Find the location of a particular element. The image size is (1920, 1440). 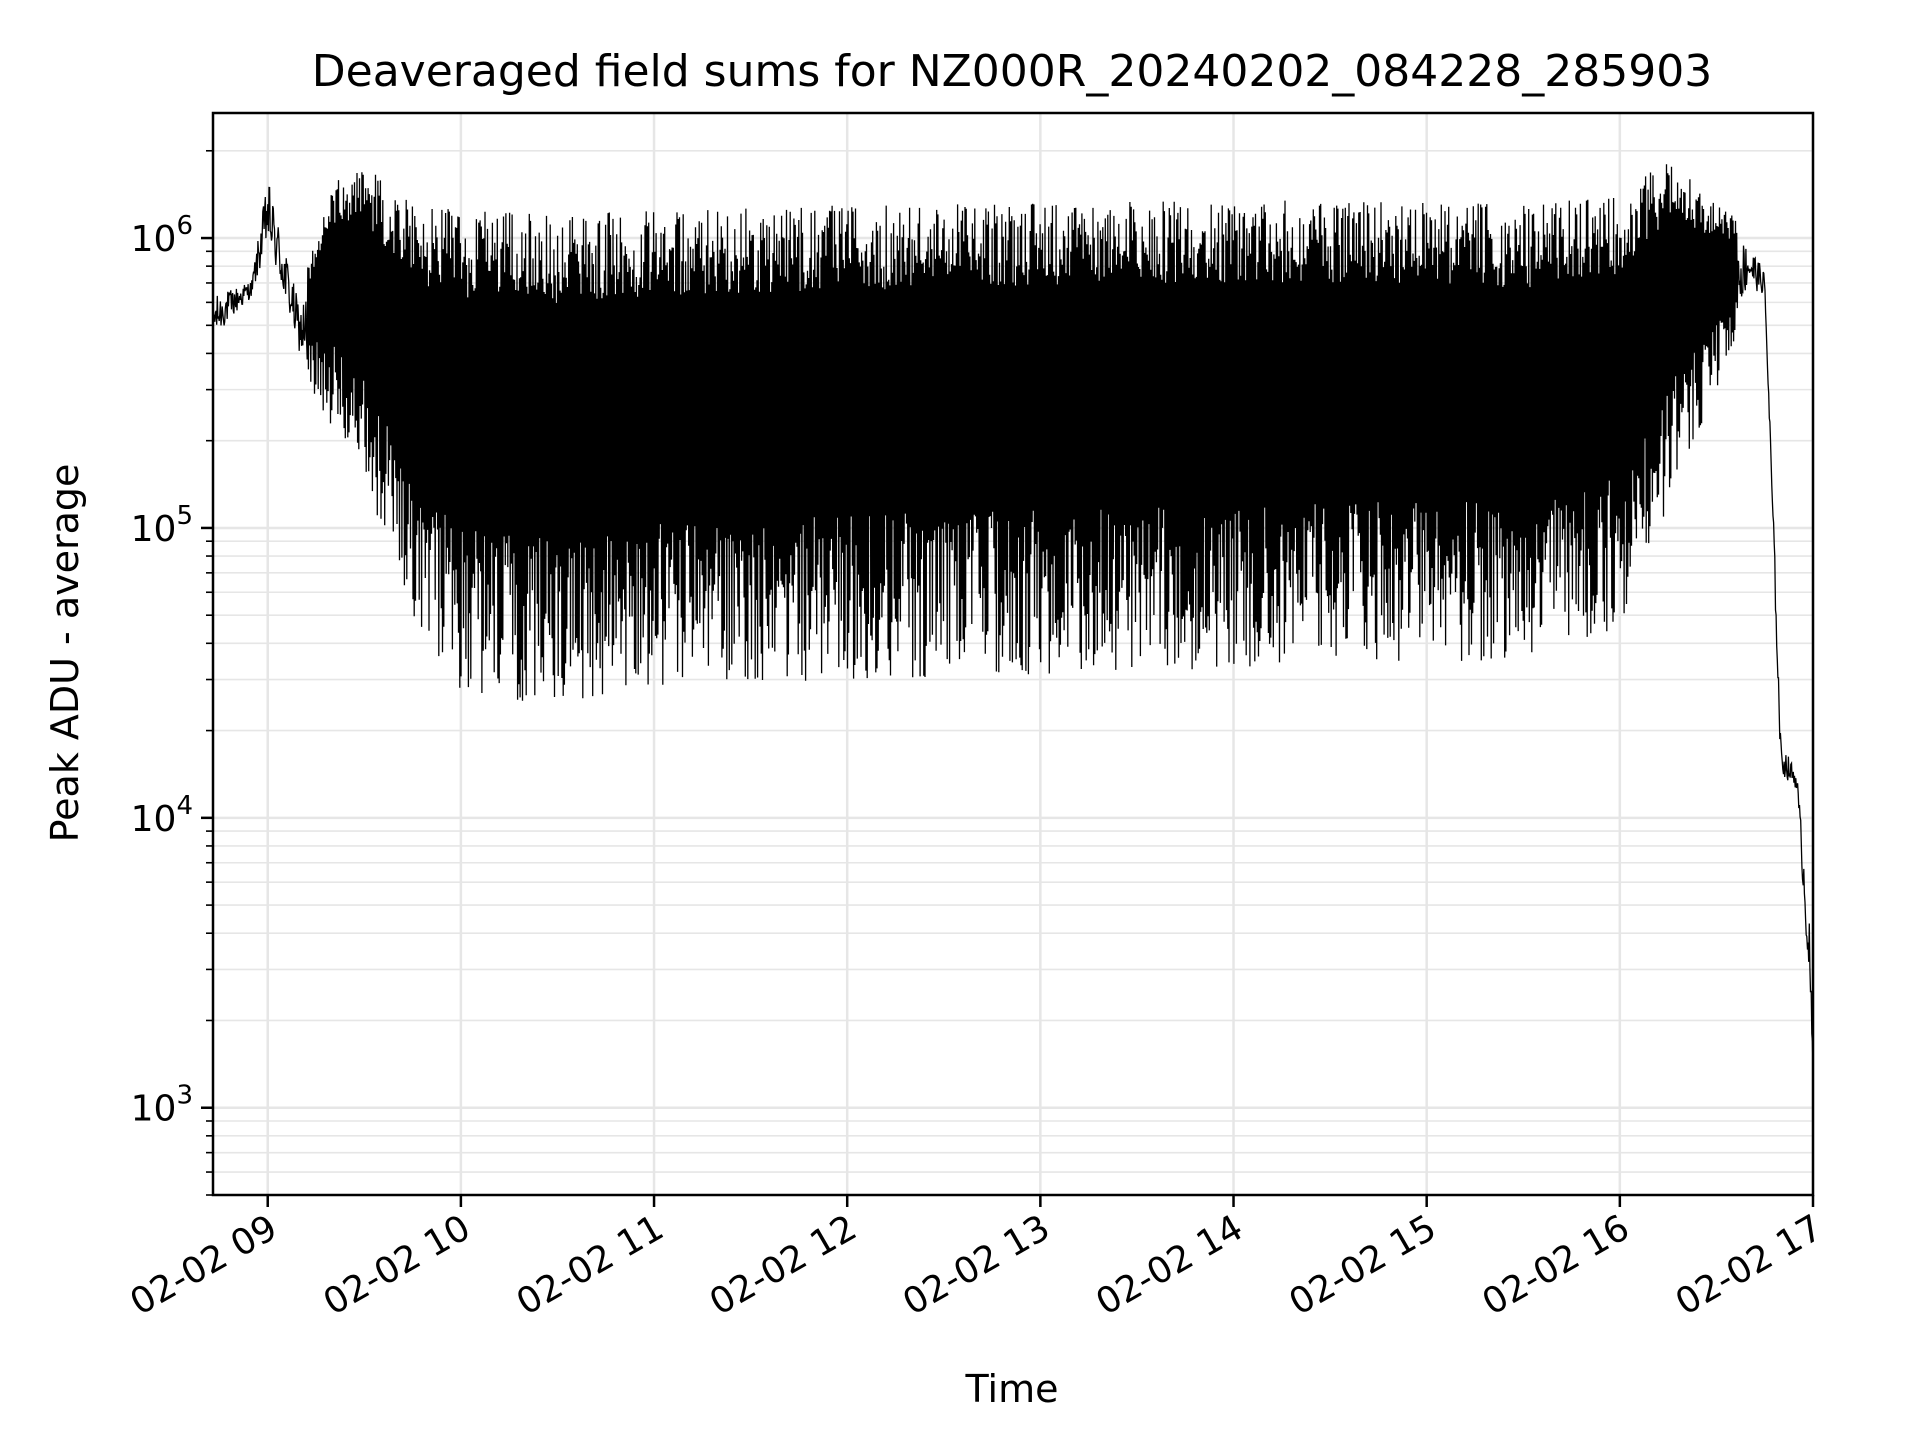

y-tick-label: 10⁵ is located at coordinates (162, 525).